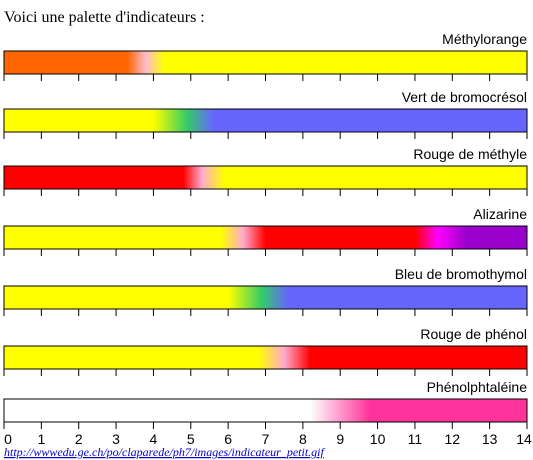 The height and width of the screenshot is (460, 533). Describe the element at coordinates (116, 439) in the screenshot. I see `x-tick-label: 3` at that location.